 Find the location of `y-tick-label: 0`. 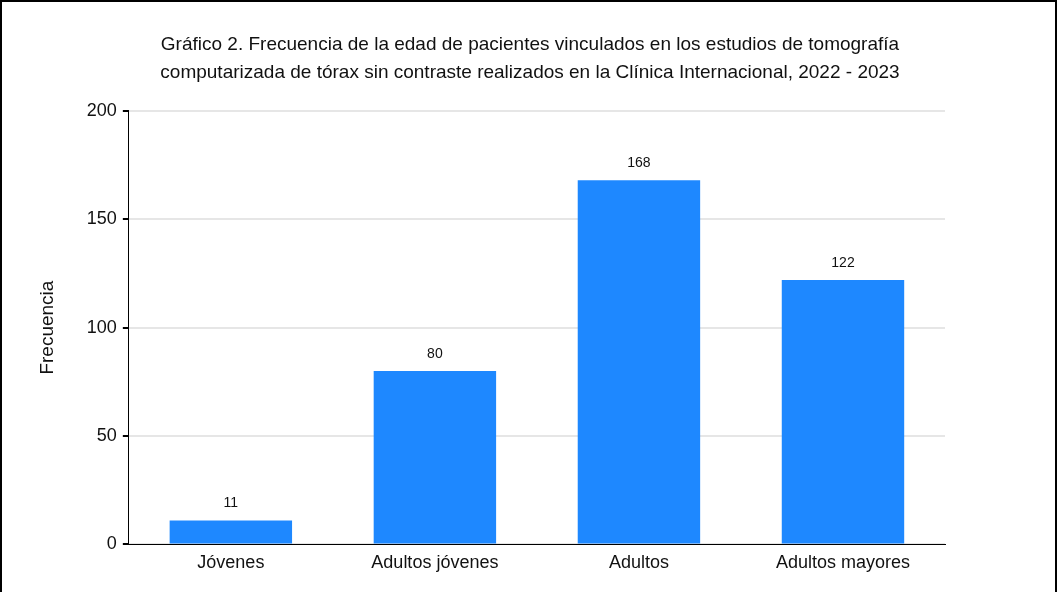

y-tick-label: 0 is located at coordinates (111, 543).